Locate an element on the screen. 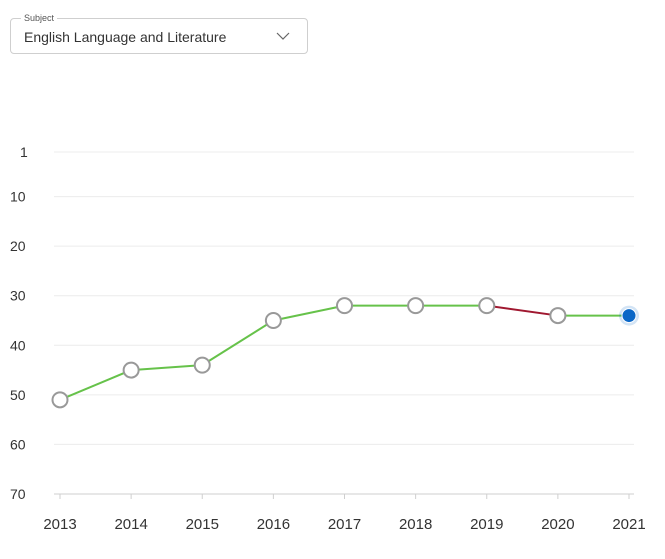 This screenshot has width=665, height=559. x-tick-label-2014: 2014 is located at coordinates (130, 524).